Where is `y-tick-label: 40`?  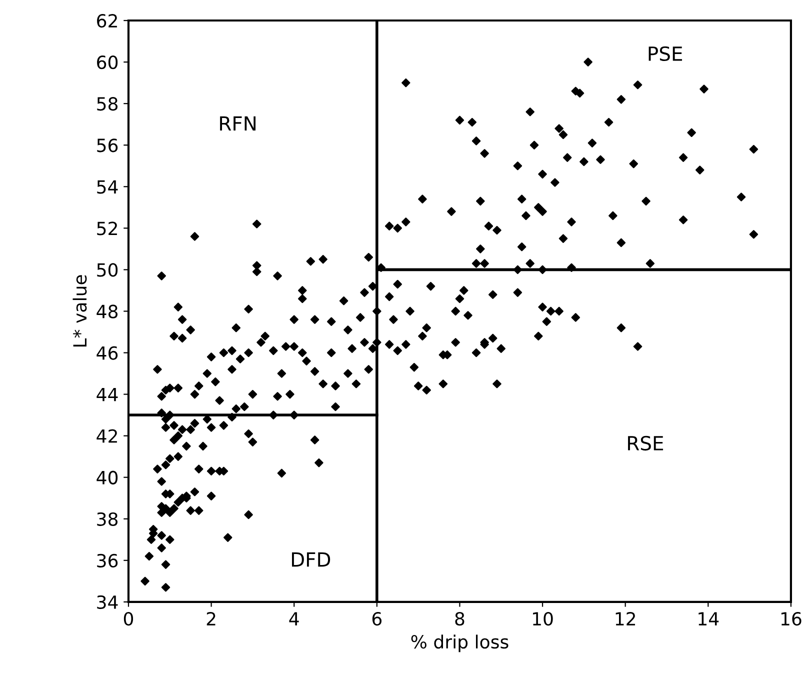 y-tick-label: 40 is located at coordinates (107, 477).